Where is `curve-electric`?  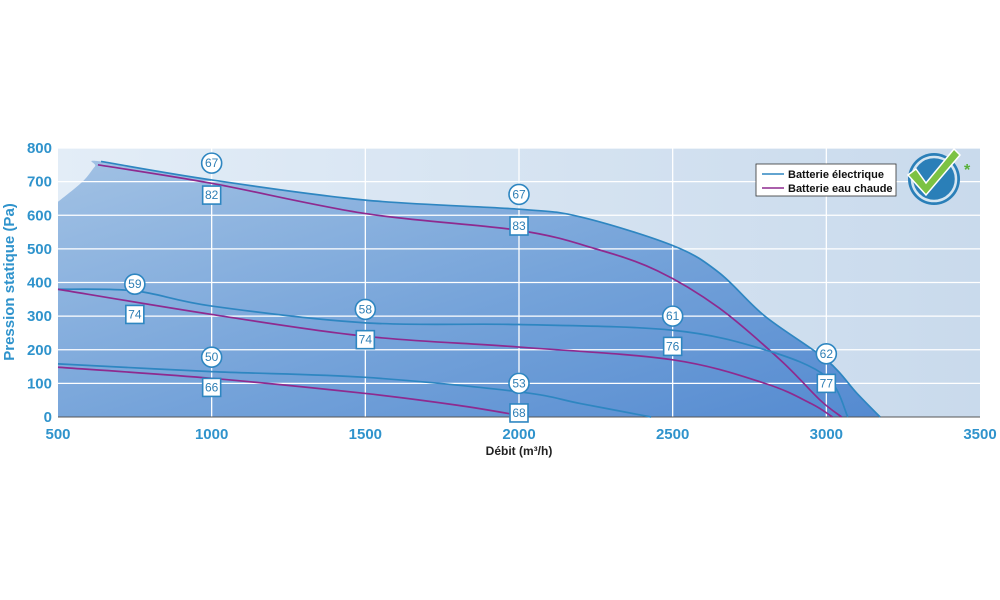 curve-electric is located at coordinates (354, 390).